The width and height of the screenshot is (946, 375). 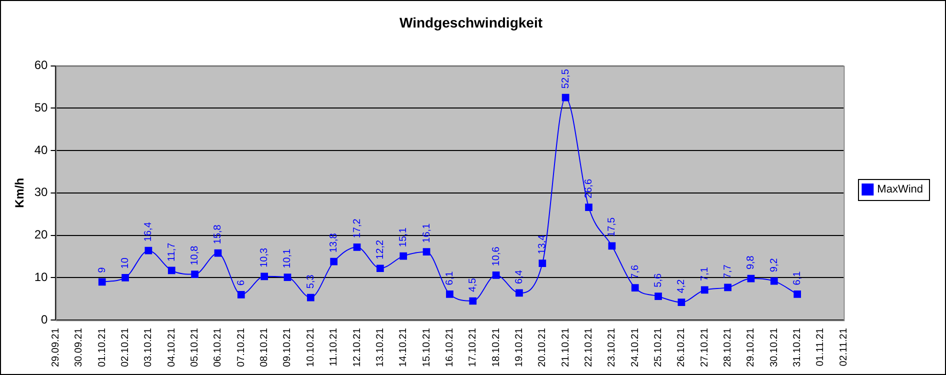 I want to click on x-tick-label: 29.09.21, so click(x=56, y=348).